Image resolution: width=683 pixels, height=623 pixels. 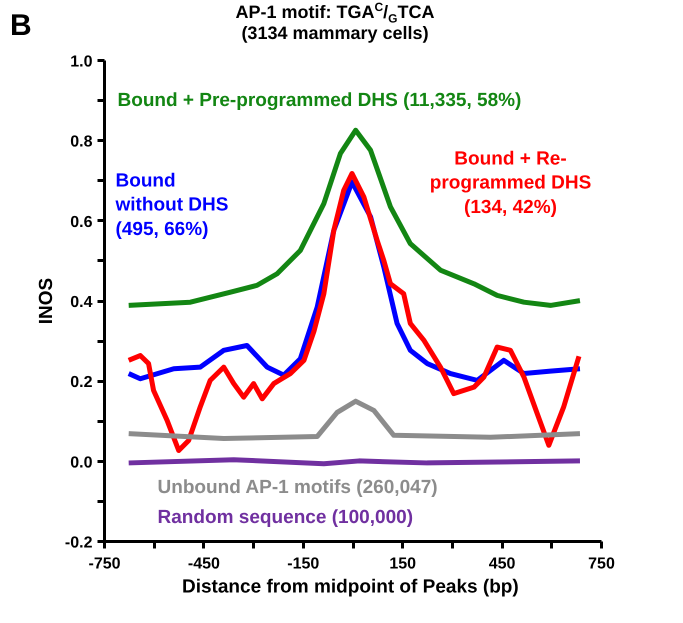 I want to click on text: Bound + Re- programmed DHS (134, 42%), so click(x=511, y=183).